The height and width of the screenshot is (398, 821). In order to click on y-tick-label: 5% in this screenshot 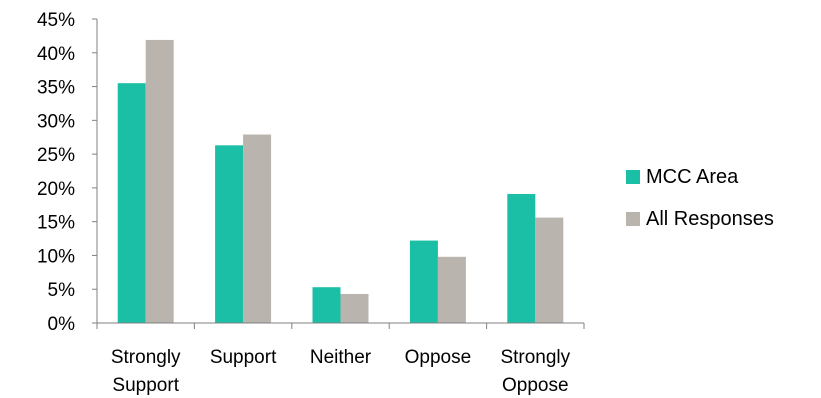, I will do `click(62, 290)`.